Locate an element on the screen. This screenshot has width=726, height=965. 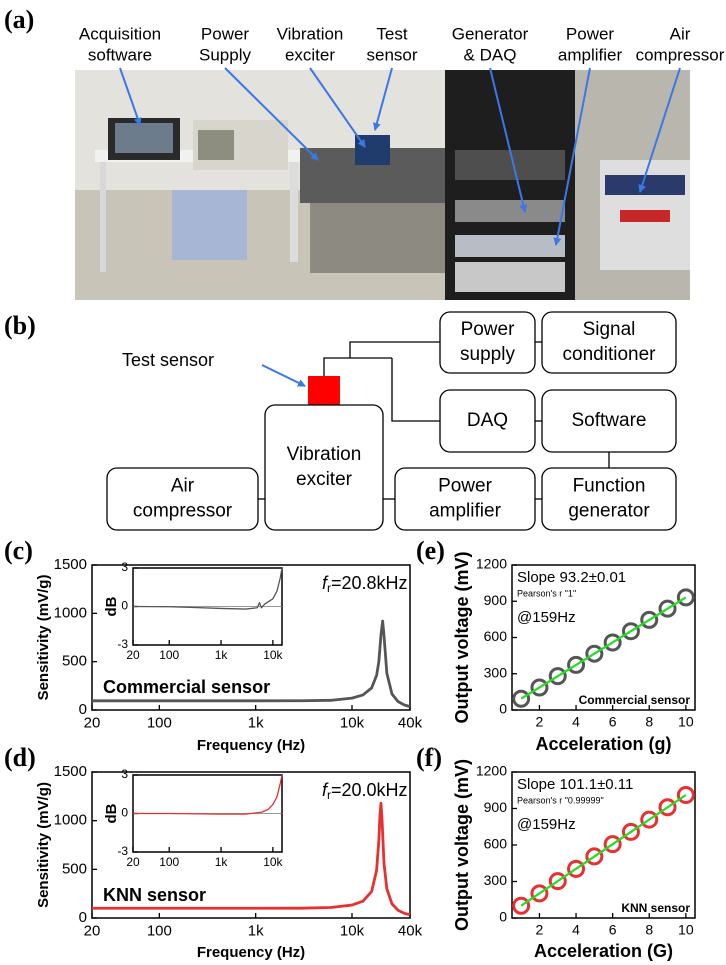
diagram-connectors: Test sensor is located at coordinates (366, 420).